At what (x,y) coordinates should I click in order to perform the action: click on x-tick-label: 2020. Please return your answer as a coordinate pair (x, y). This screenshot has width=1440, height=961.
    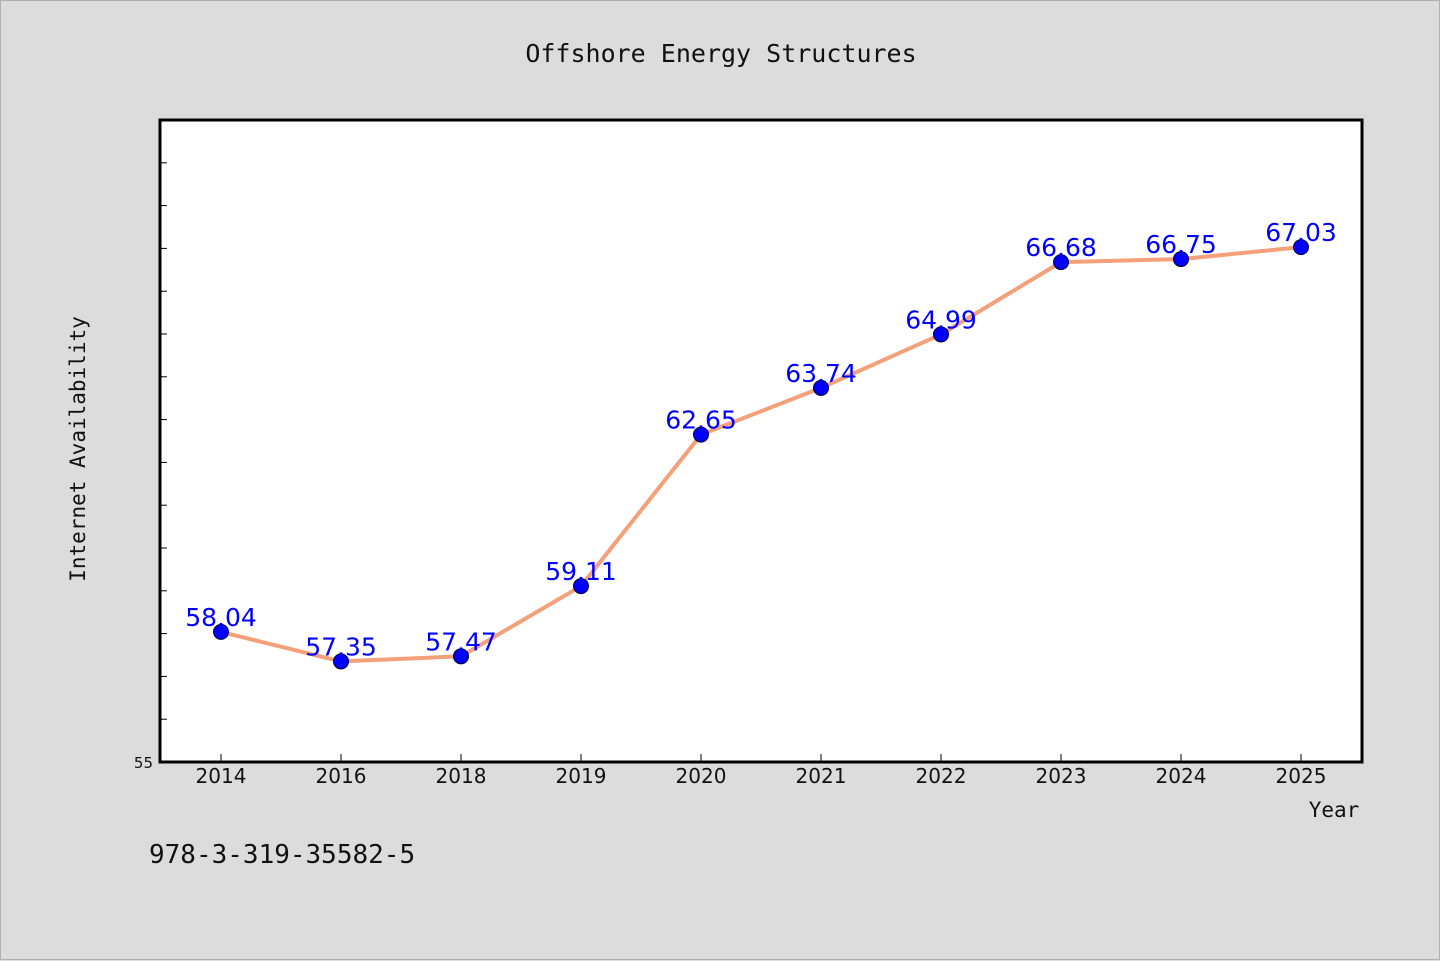
    Looking at the image, I should click on (701, 776).